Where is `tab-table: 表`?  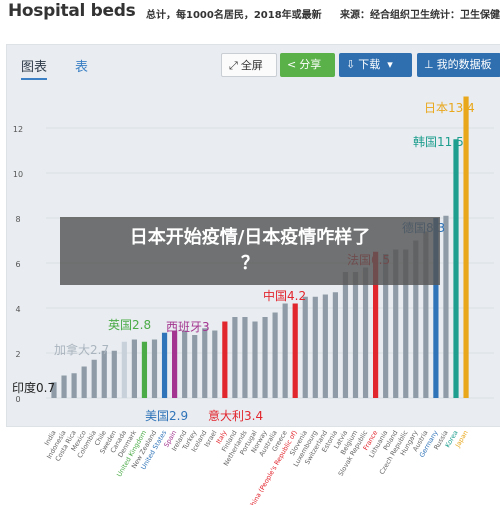 tab-table: 表 is located at coordinates (82, 67).